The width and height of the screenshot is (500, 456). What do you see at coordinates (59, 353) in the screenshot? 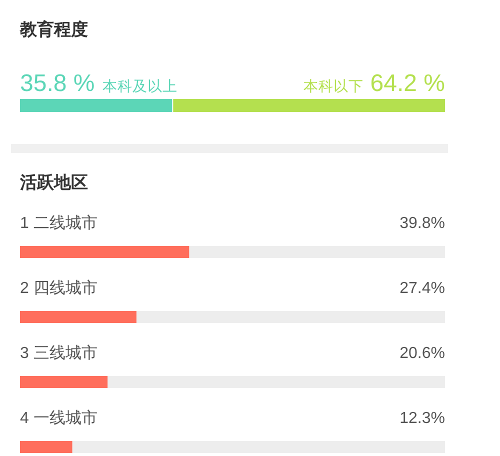
I see `category-label: 3 三线城市` at bounding box center [59, 353].